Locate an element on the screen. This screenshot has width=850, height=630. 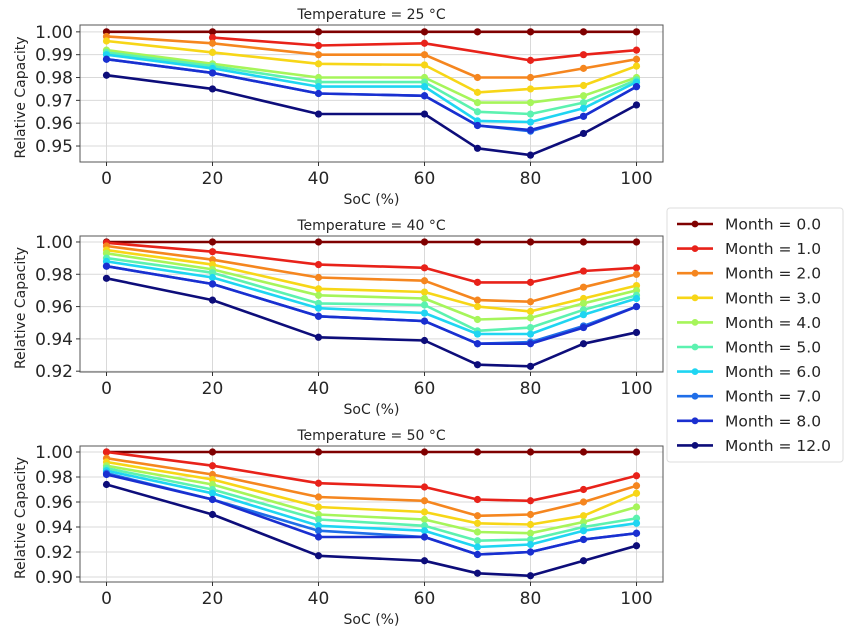
y-tick-label: 0.90 is located at coordinates (54, 578).